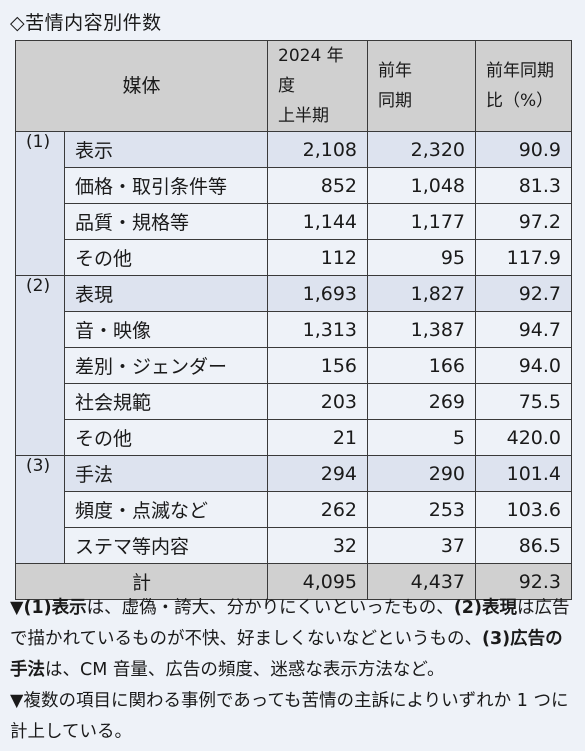  Describe the element at coordinates (422, 473) in the screenshot. I see `cell-previous: 290` at that location.